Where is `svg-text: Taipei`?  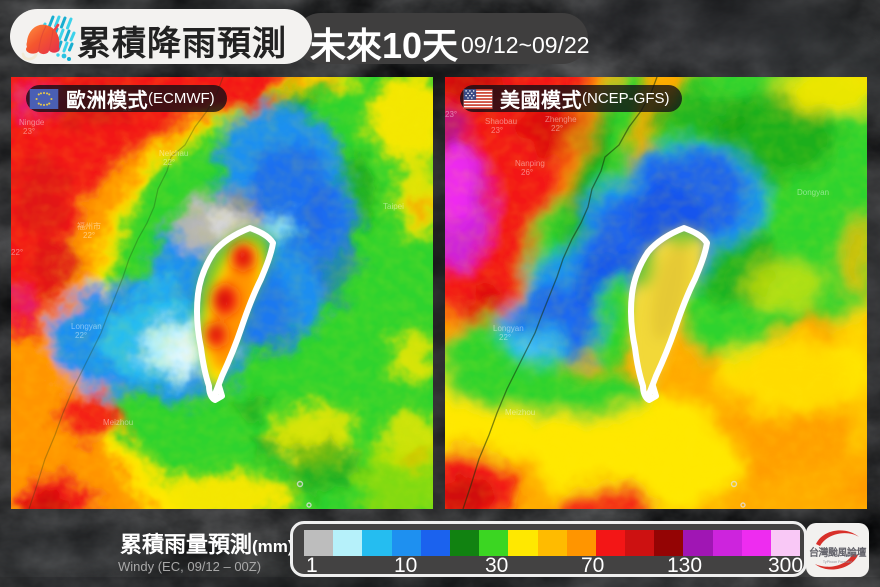 svg-text: Taipei is located at coordinates (393, 206).